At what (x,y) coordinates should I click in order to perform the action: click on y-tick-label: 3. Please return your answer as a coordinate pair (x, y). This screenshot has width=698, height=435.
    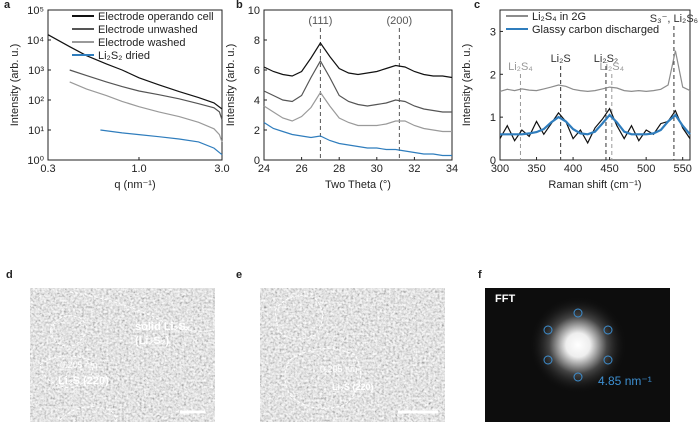
    Looking at the image, I should click on (493, 32).